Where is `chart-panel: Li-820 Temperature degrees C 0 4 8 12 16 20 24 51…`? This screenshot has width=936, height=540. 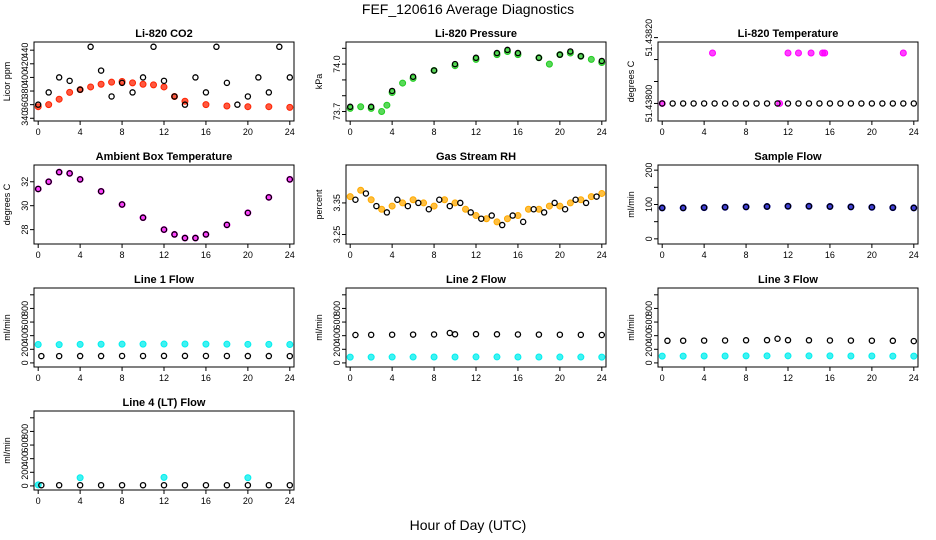 chart-panel: Li-820 Temperature degrees C 0 4 8 12 16 20 24 51… is located at coordinates (772, 78).